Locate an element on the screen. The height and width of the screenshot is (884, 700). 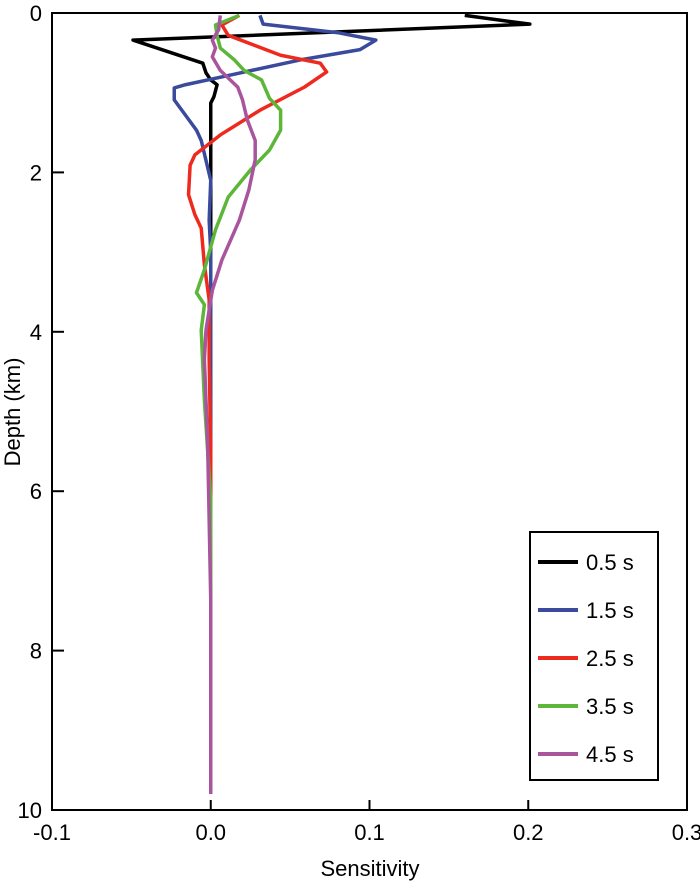
y-tick-label: 8 is located at coordinates (36, 651).